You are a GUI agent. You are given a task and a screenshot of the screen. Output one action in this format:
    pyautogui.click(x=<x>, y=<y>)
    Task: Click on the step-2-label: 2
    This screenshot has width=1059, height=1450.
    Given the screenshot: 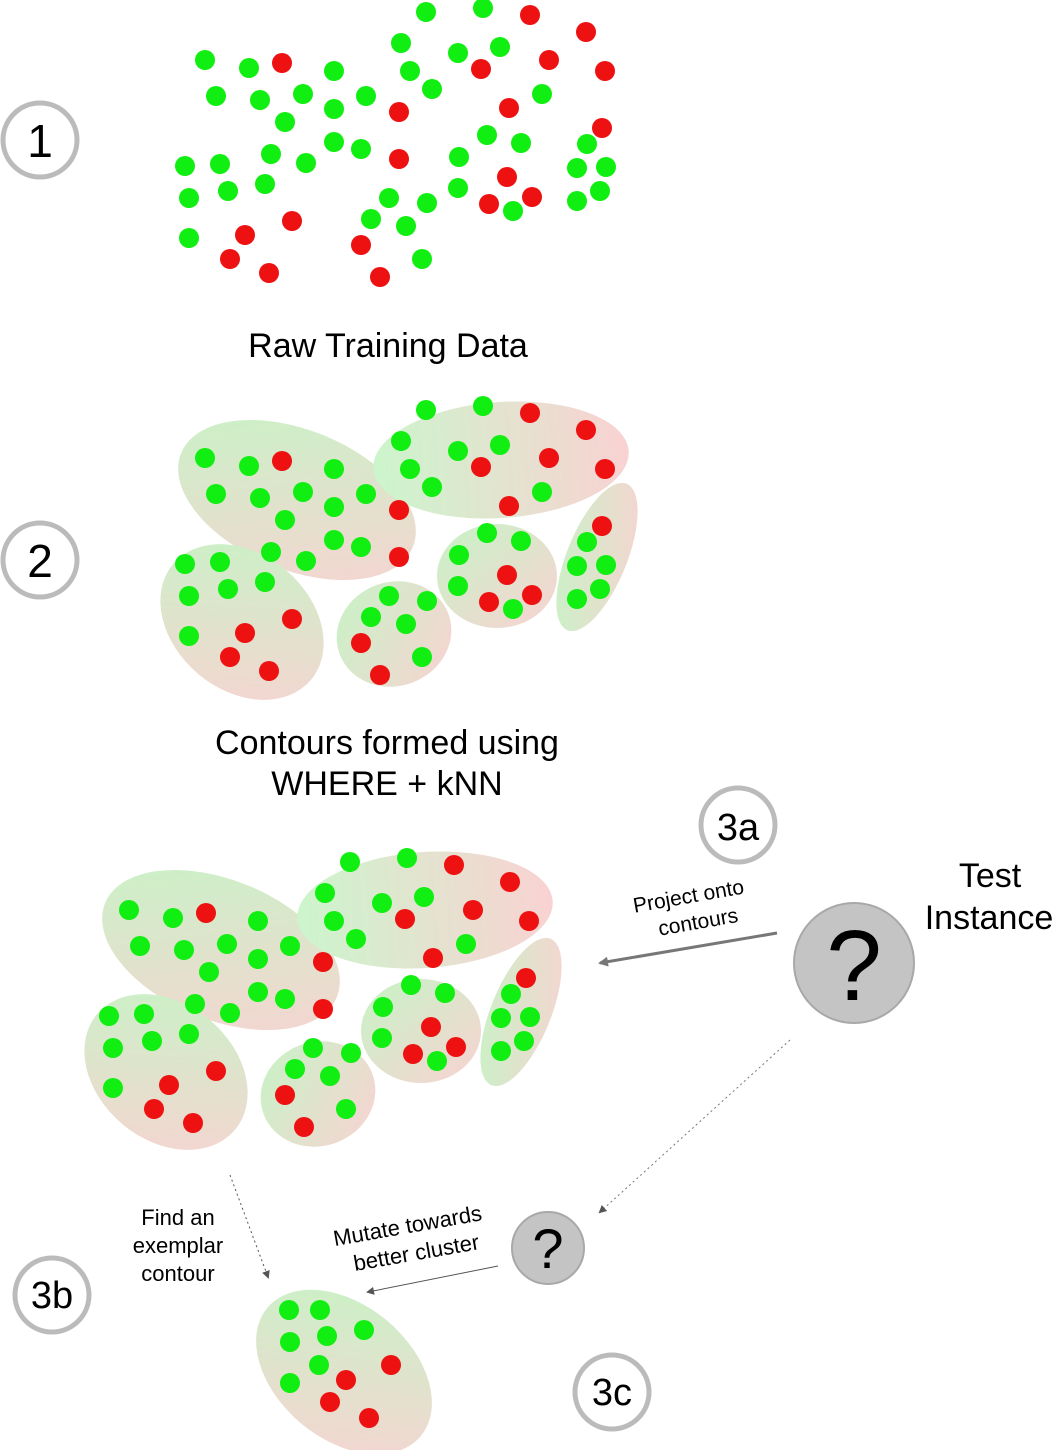 What is the action you would take?
    pyautogui.click(x=40, y=561)
    